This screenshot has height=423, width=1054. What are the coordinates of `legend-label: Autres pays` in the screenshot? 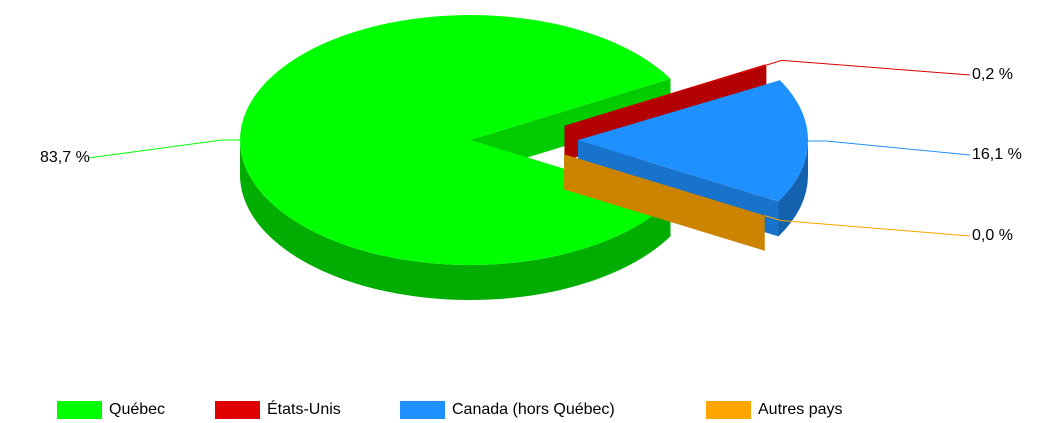 It's located at (800, 409).